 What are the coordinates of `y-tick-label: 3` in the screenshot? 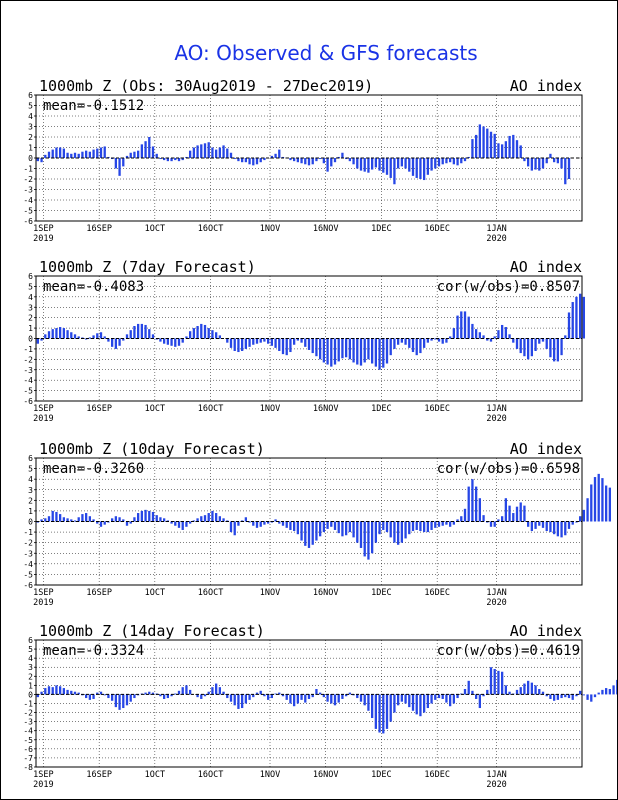 It's located at (30, 127).